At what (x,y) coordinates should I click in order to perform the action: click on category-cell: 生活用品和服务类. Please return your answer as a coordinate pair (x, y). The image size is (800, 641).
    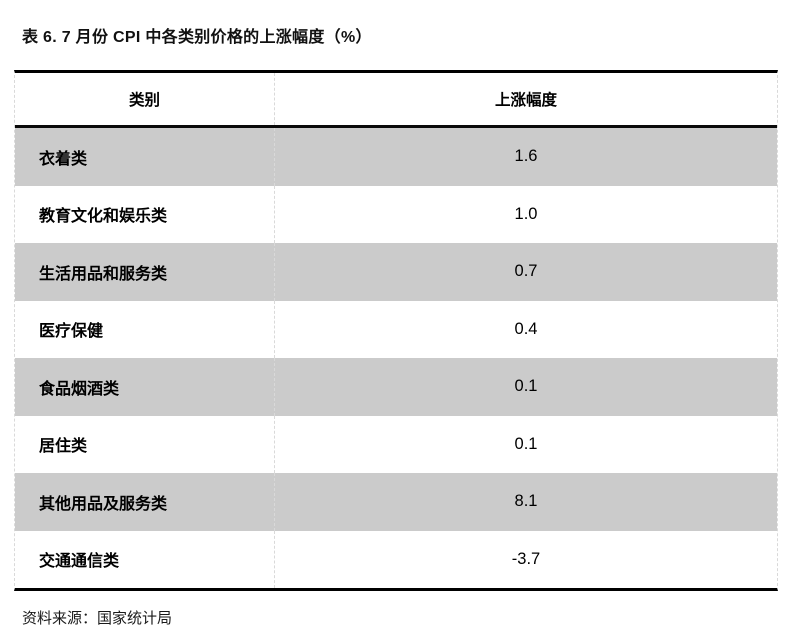
    Looking at the image, I should click on (145, 272).